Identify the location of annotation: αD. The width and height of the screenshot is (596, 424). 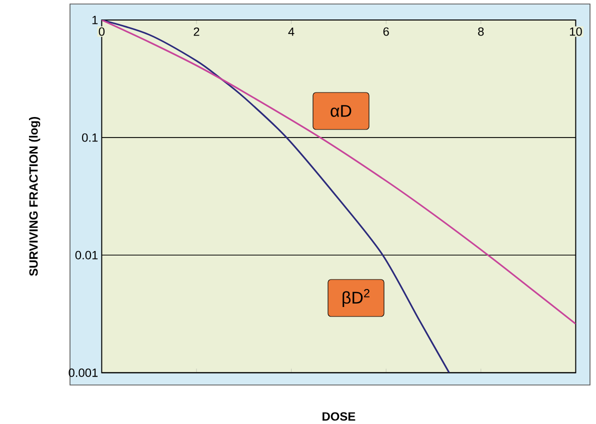
(341, 111).